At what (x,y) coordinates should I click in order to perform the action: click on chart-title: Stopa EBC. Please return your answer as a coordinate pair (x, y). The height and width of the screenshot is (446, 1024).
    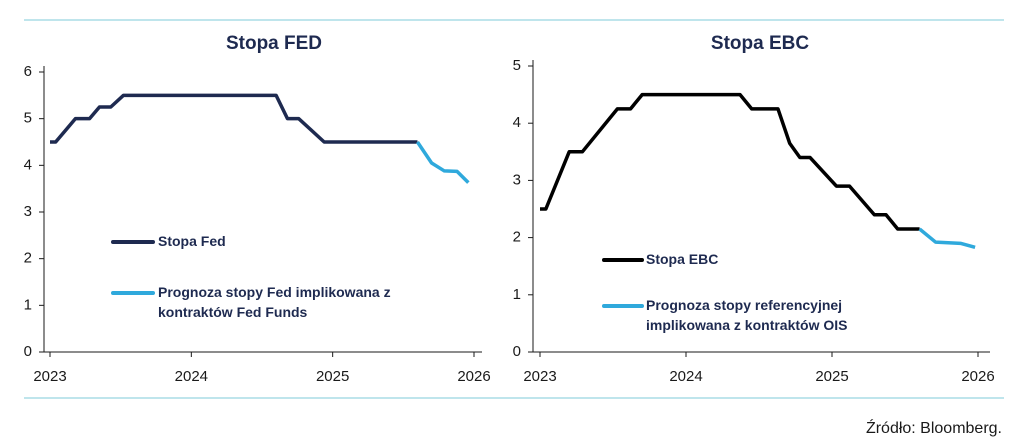
    Looking at the image, I should click on (760, 43).